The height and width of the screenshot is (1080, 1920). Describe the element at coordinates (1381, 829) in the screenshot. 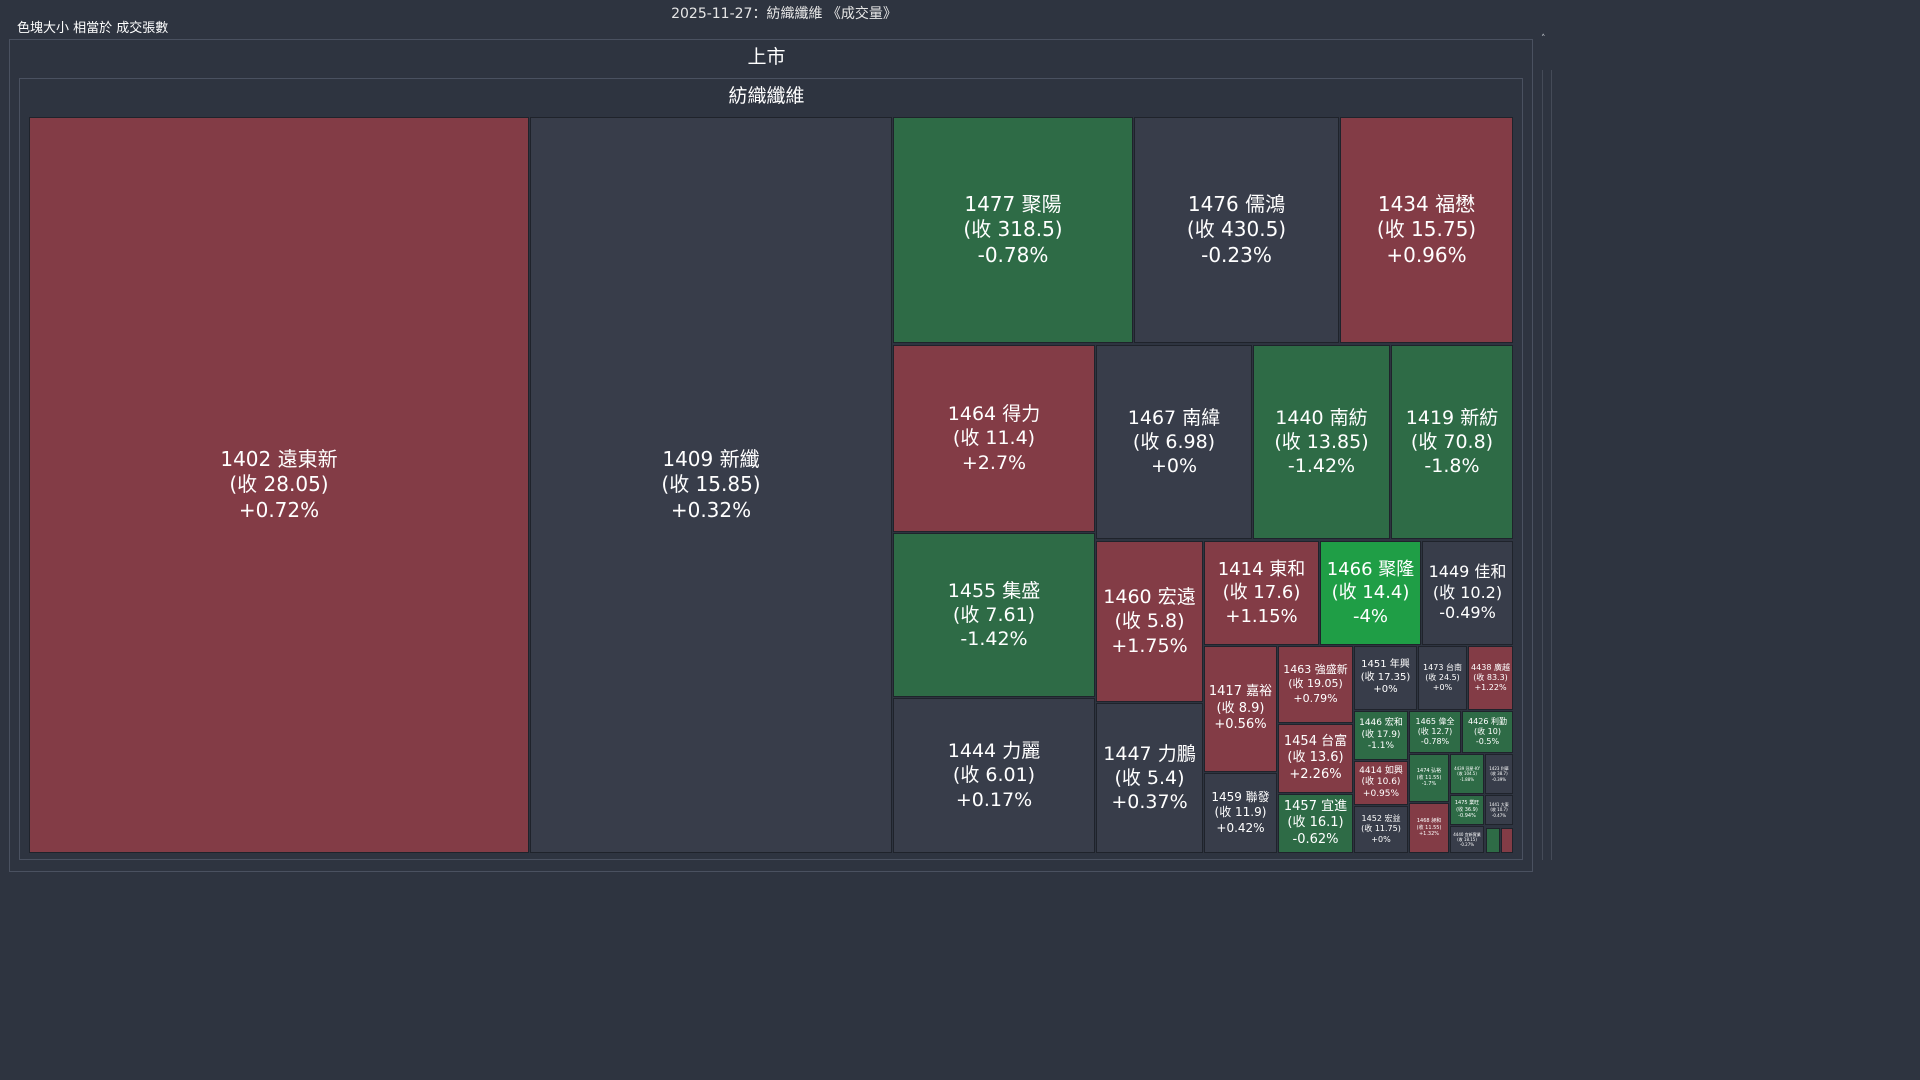

I see `treemap-tile-1452: 1452 宏益 (收 11.75) +0%` at that location.